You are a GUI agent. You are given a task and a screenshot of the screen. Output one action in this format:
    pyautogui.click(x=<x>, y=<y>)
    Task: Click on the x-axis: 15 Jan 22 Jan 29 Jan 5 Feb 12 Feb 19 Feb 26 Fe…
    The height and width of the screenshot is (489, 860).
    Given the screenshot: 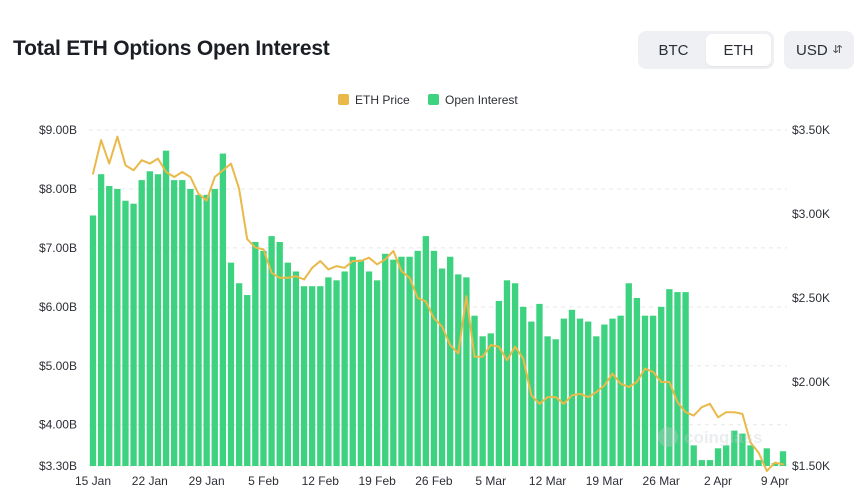 What is the action you would take?
    pyautogui.click(x=432, y=481)
    